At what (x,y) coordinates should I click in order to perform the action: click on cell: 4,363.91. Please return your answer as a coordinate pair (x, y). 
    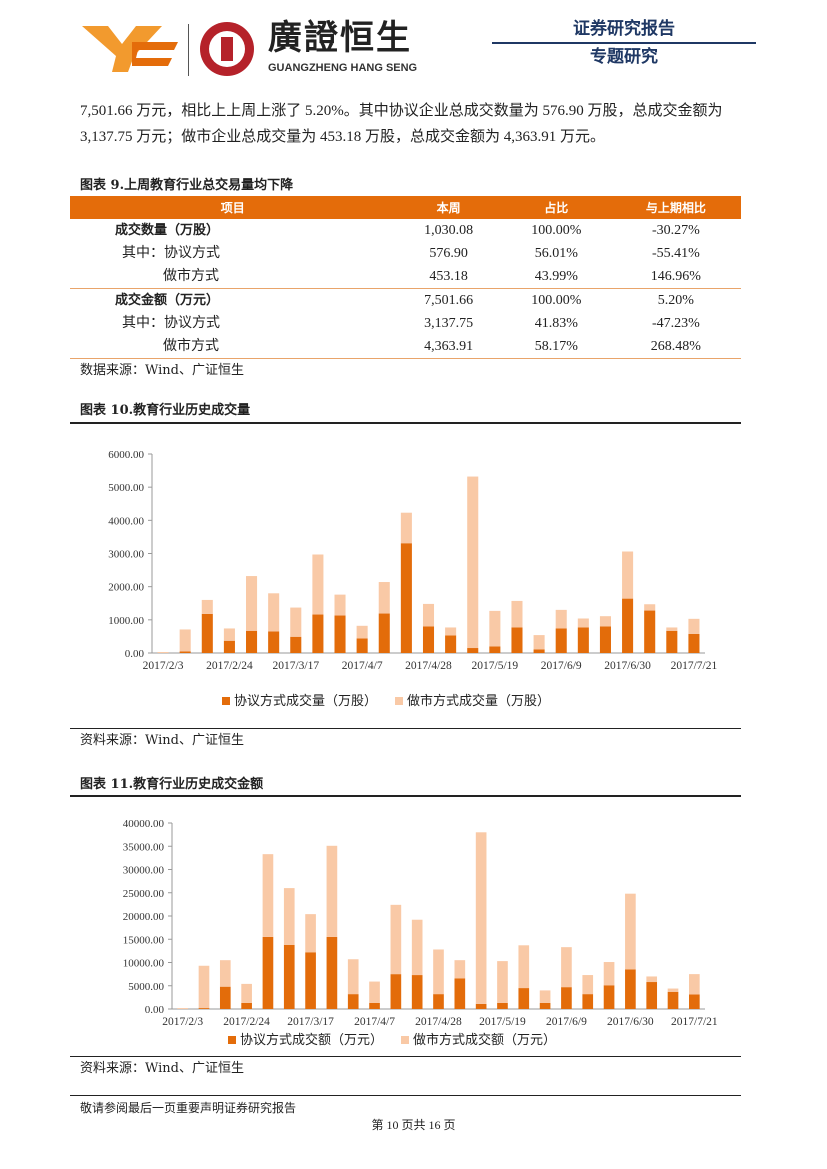
    Looking at the image, I should click on (448, 347).